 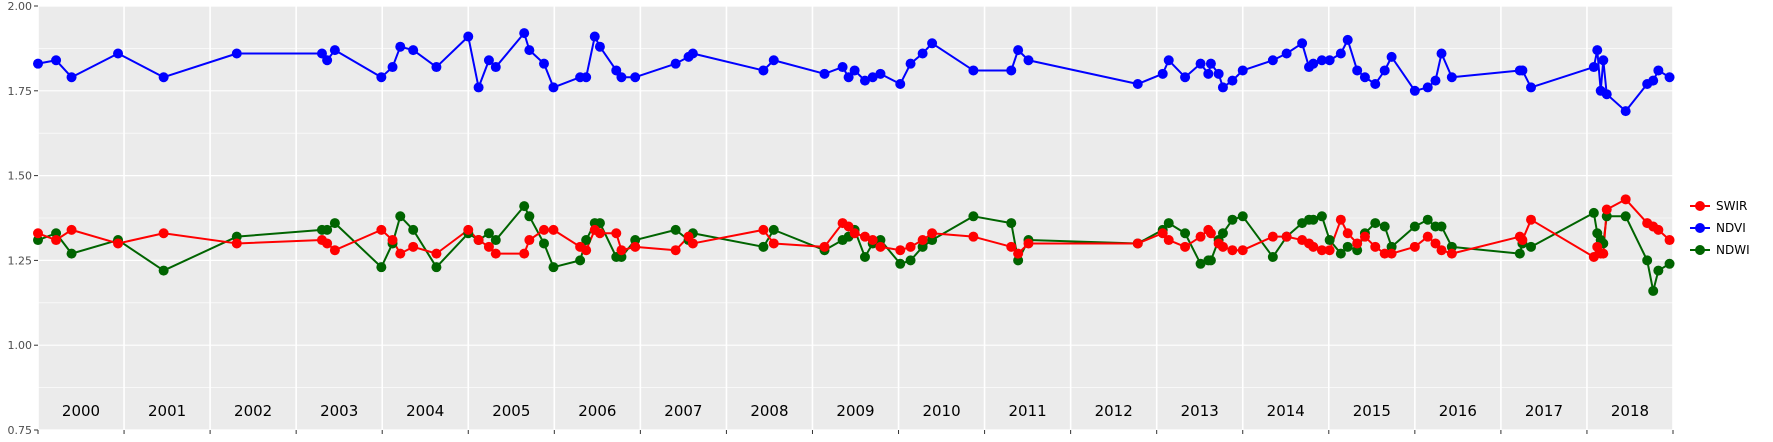 I want to click on year-label: 2004, so click(x=425, y=411).